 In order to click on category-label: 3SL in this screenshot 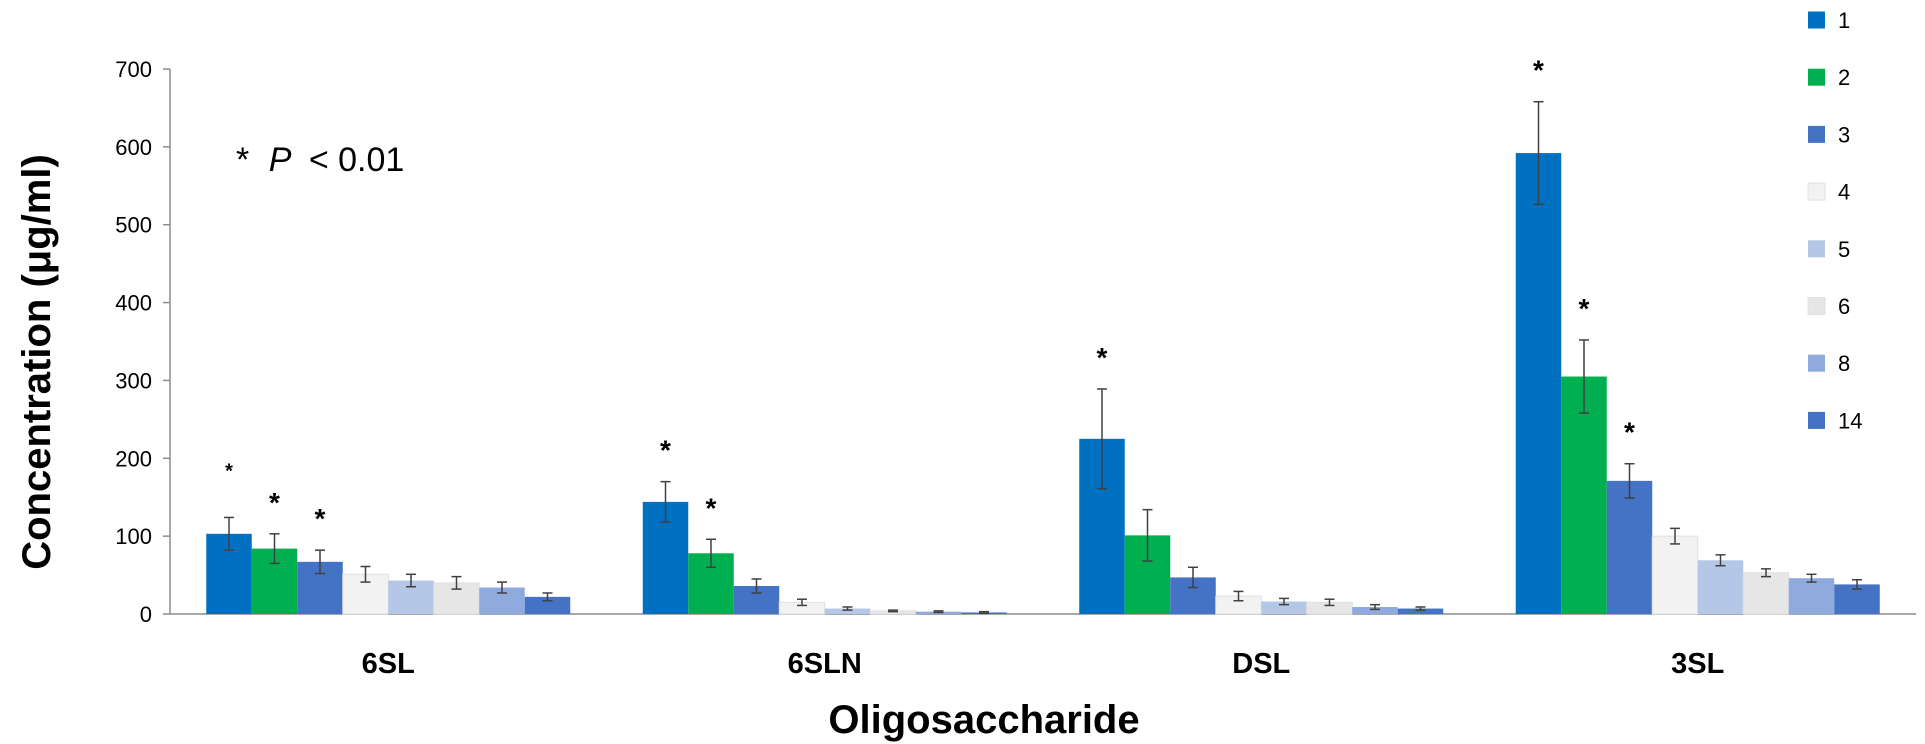, I will do `click(1697, 664)`.